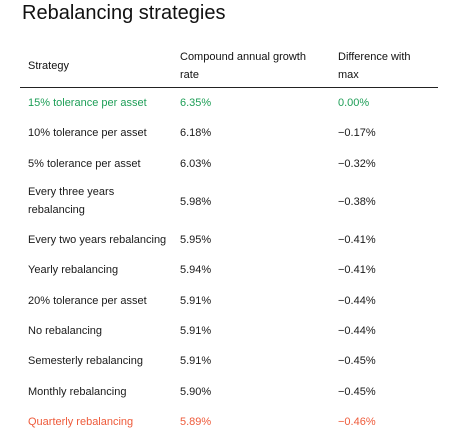 Image resolution: width=474 pixels, height=441 pixels. Describe the element at coordinates (77, 391) in the screenshot. I see `cell-strategy: Monthly rebalancing` at that location.